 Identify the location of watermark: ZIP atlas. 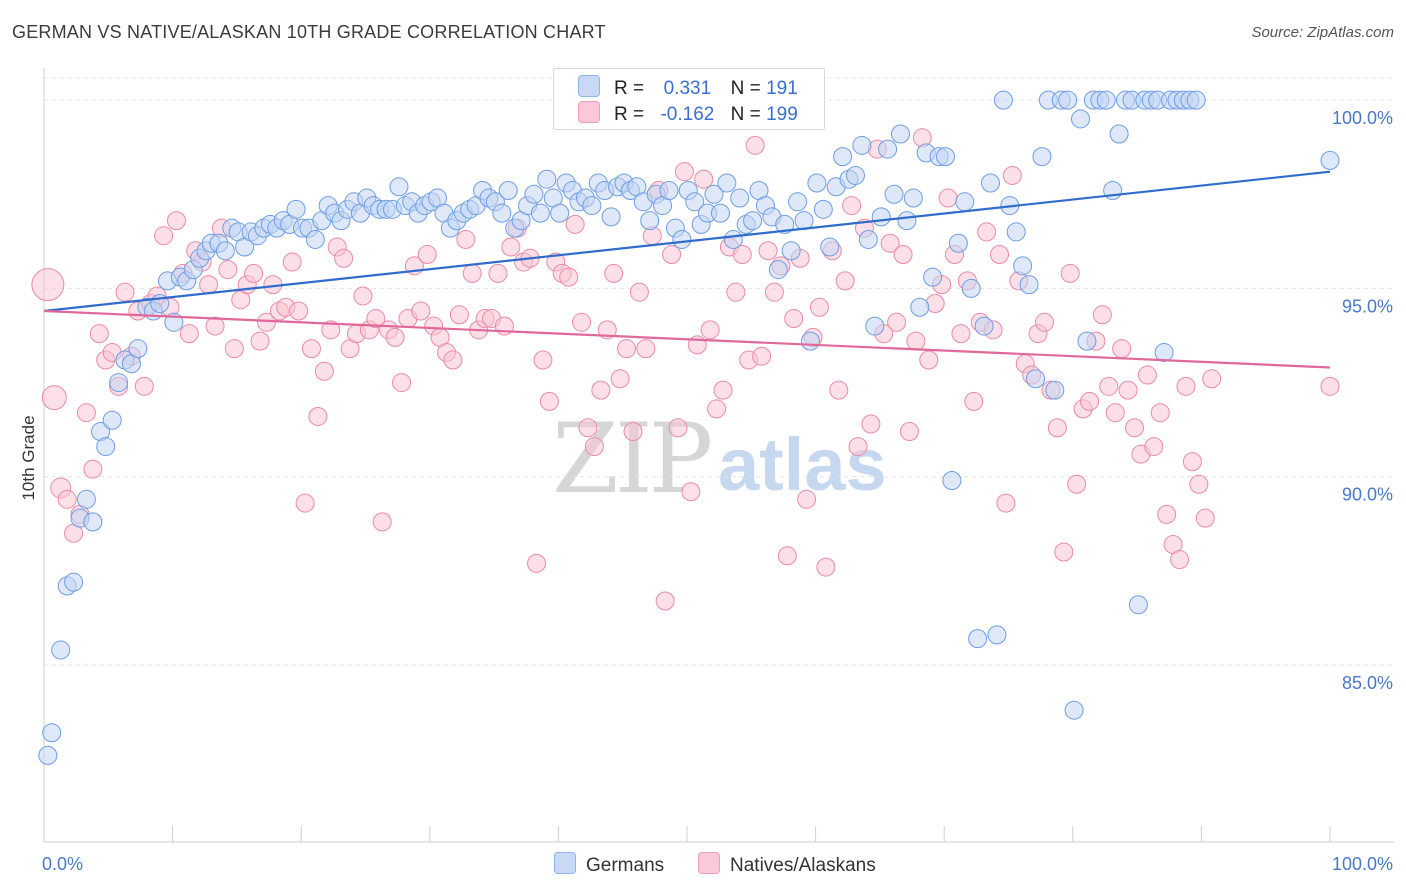
(719, 459).